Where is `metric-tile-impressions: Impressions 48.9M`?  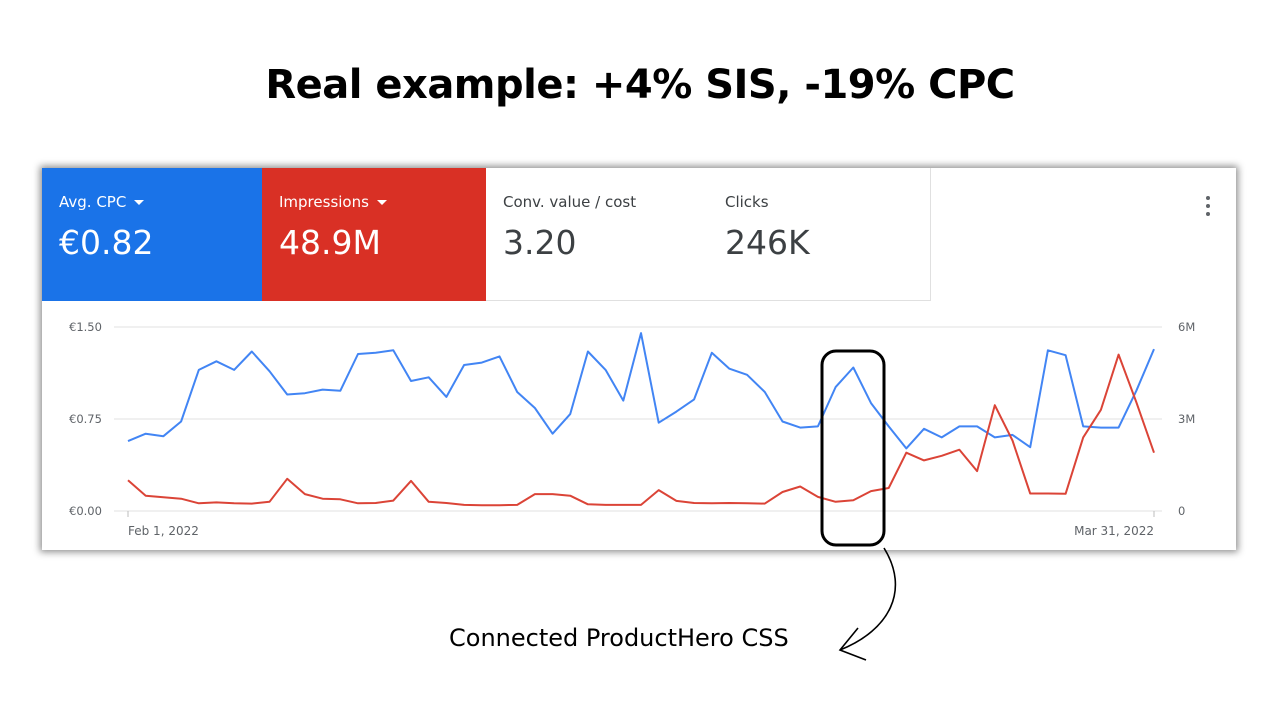
metric-tile-impressions: Impressions 48.9M is located at coordinates (374, 234).